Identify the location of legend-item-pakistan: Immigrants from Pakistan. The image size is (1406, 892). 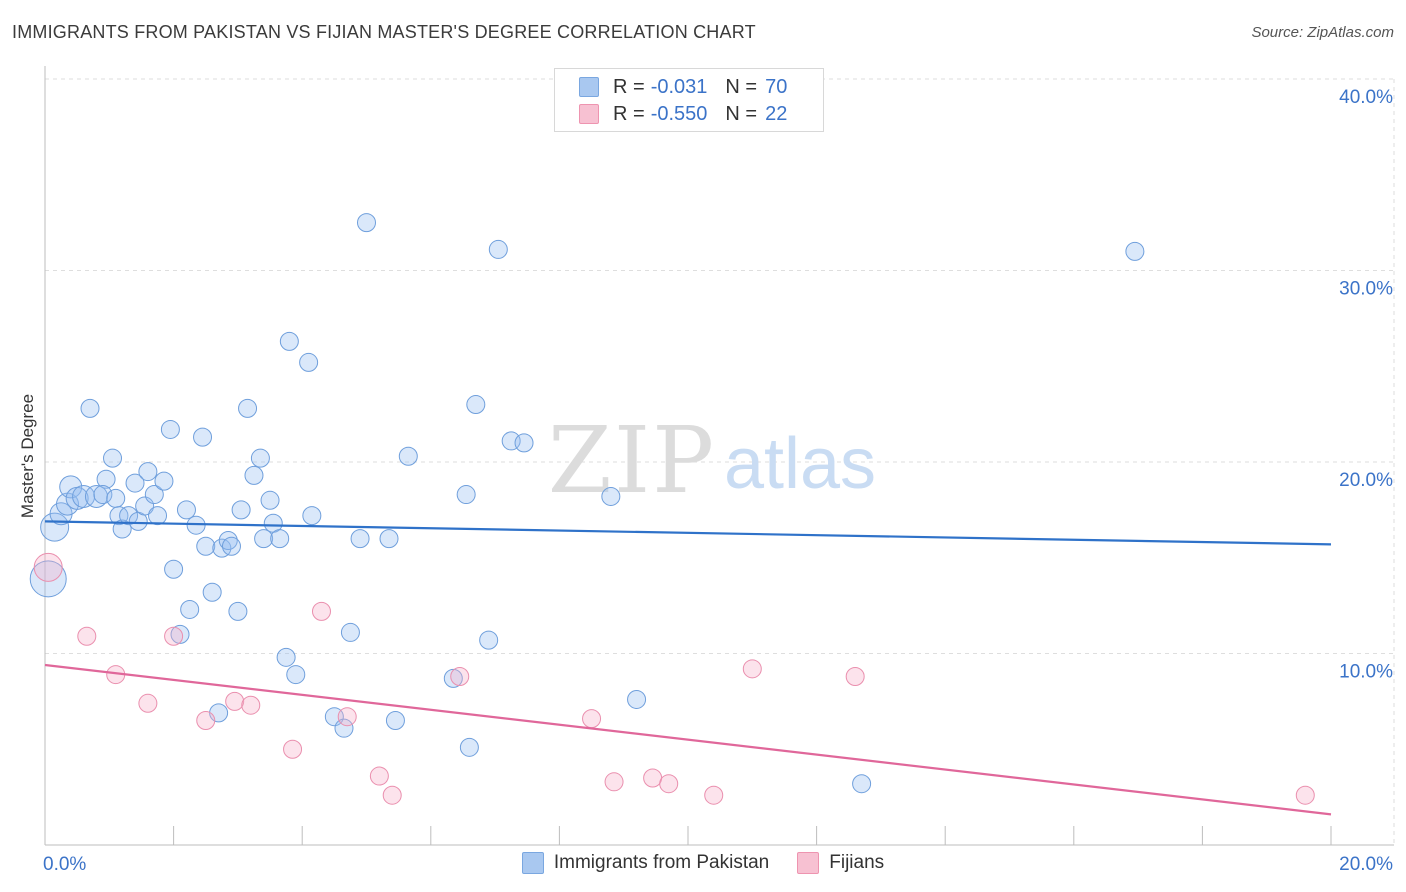
(645, 863).